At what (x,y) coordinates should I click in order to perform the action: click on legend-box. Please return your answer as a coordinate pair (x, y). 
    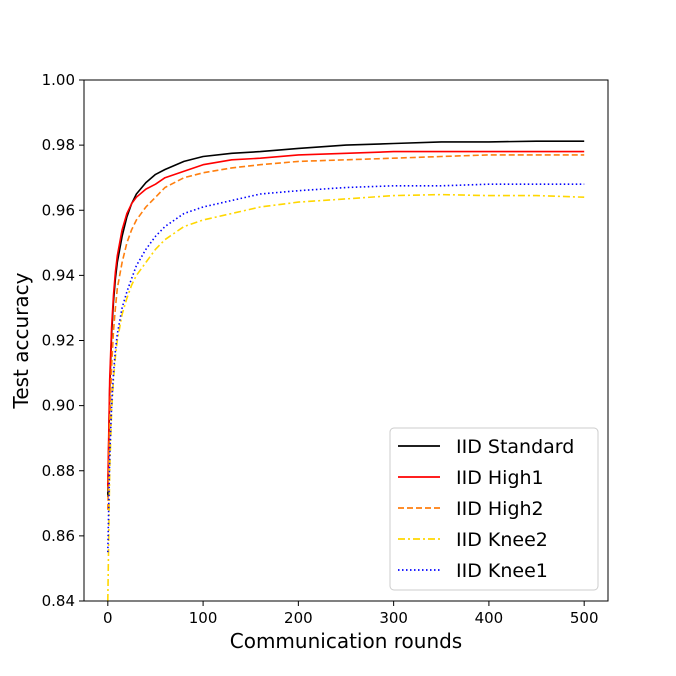
    Looking at the image, I should click on (494, 509).